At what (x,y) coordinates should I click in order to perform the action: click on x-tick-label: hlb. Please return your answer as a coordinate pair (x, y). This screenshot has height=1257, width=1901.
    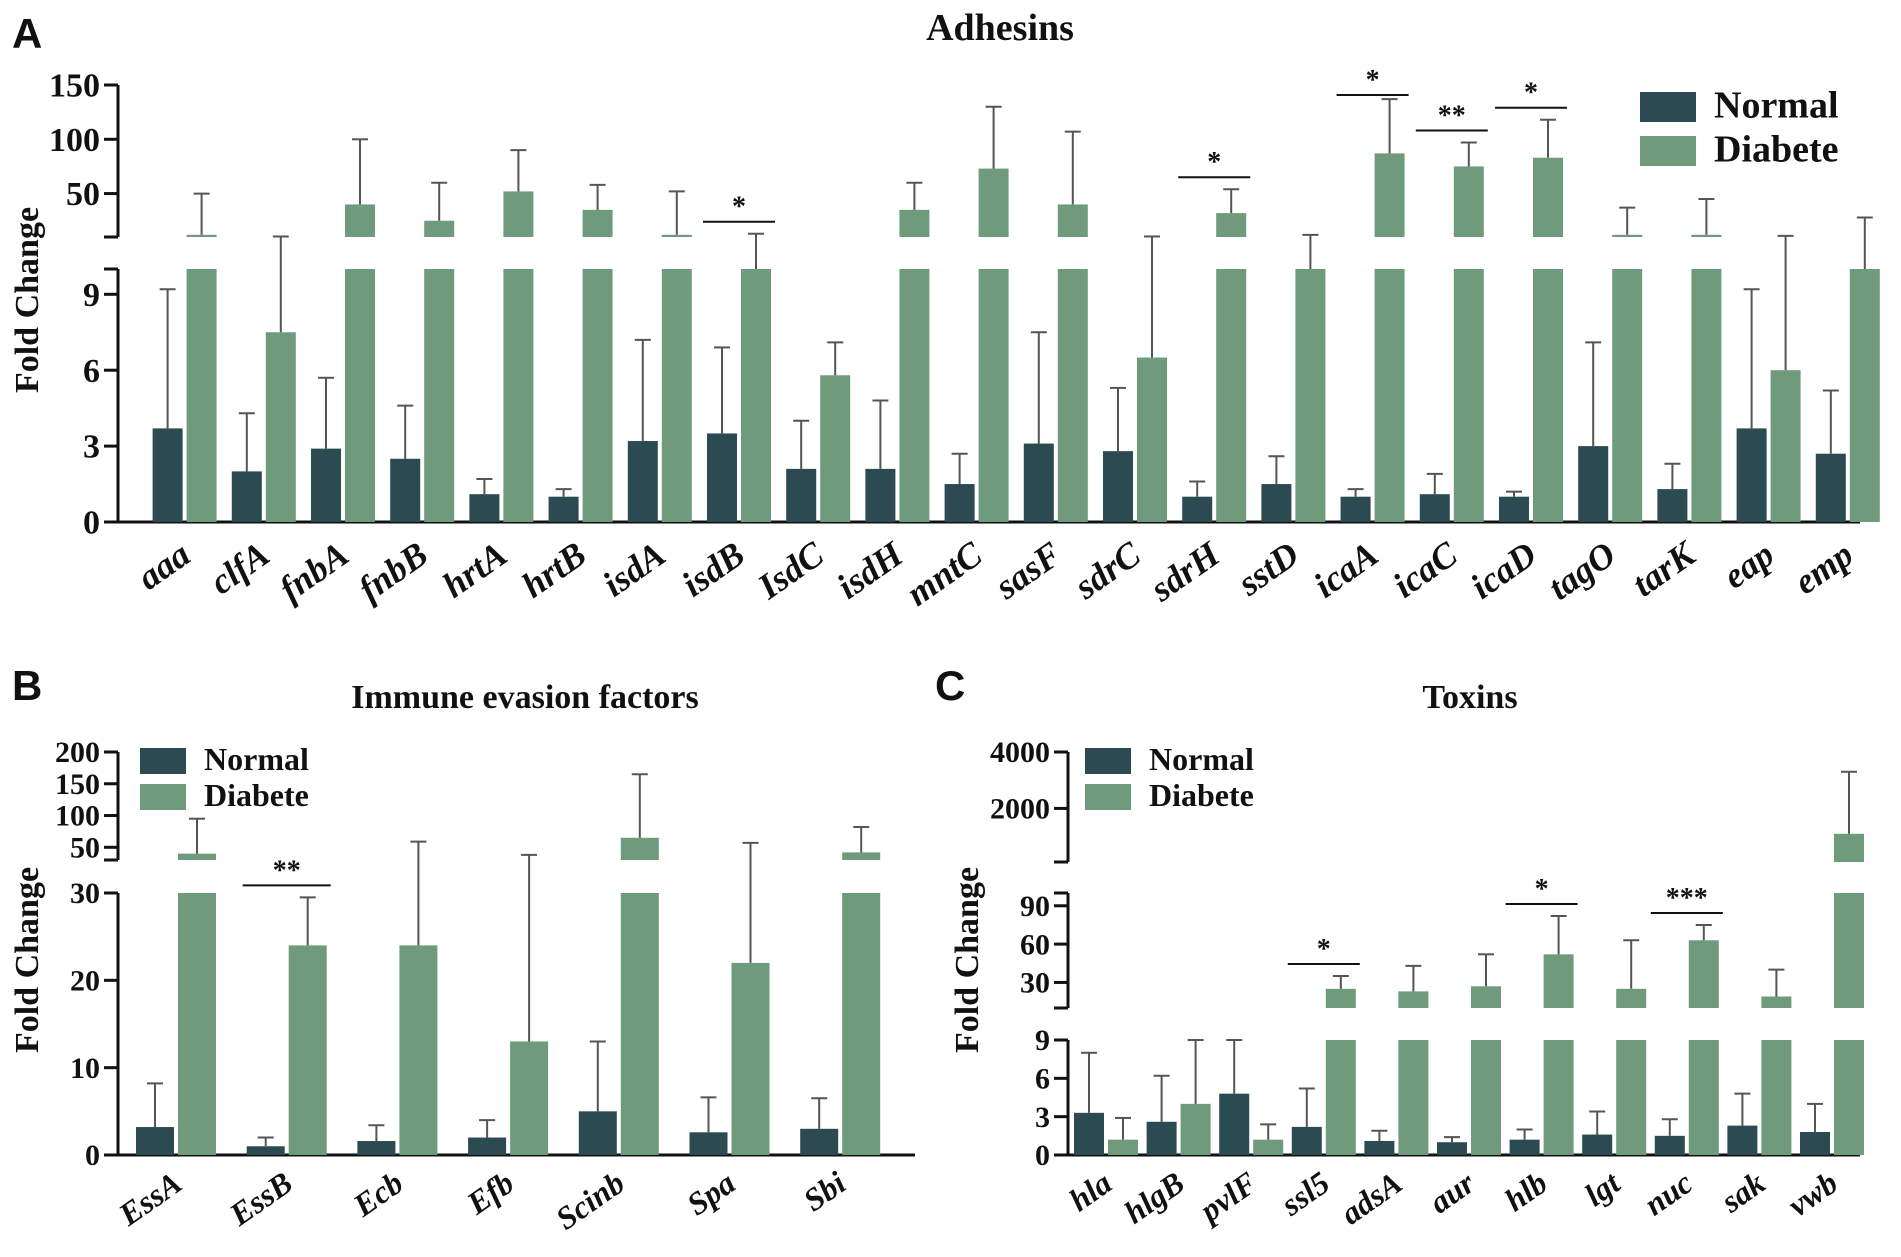
    Looking at the image, I should click on (1526, 1191).